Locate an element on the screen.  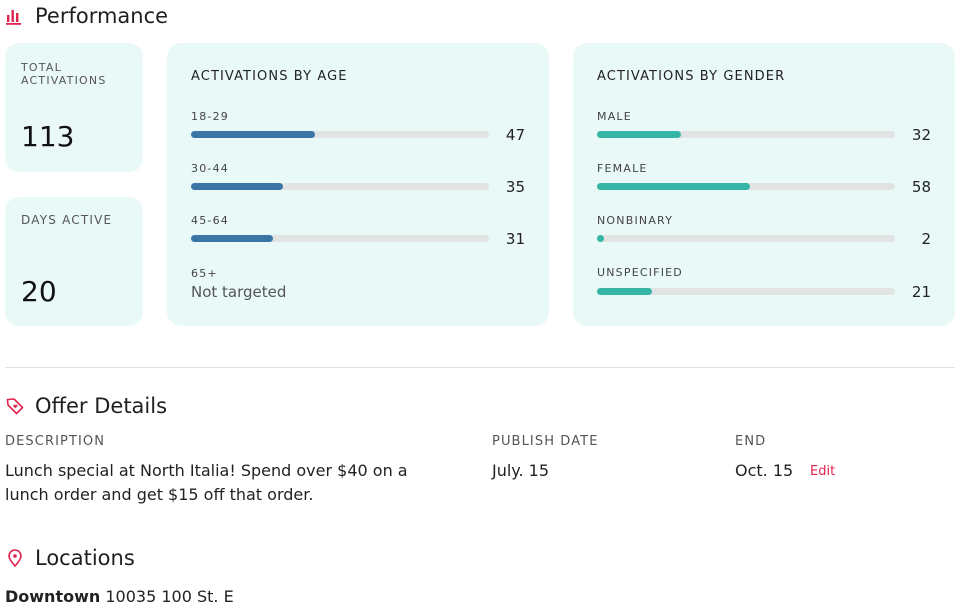
gender-card-title: ACTIVATIONS BY GENDER is located at coordinates (691, 76).